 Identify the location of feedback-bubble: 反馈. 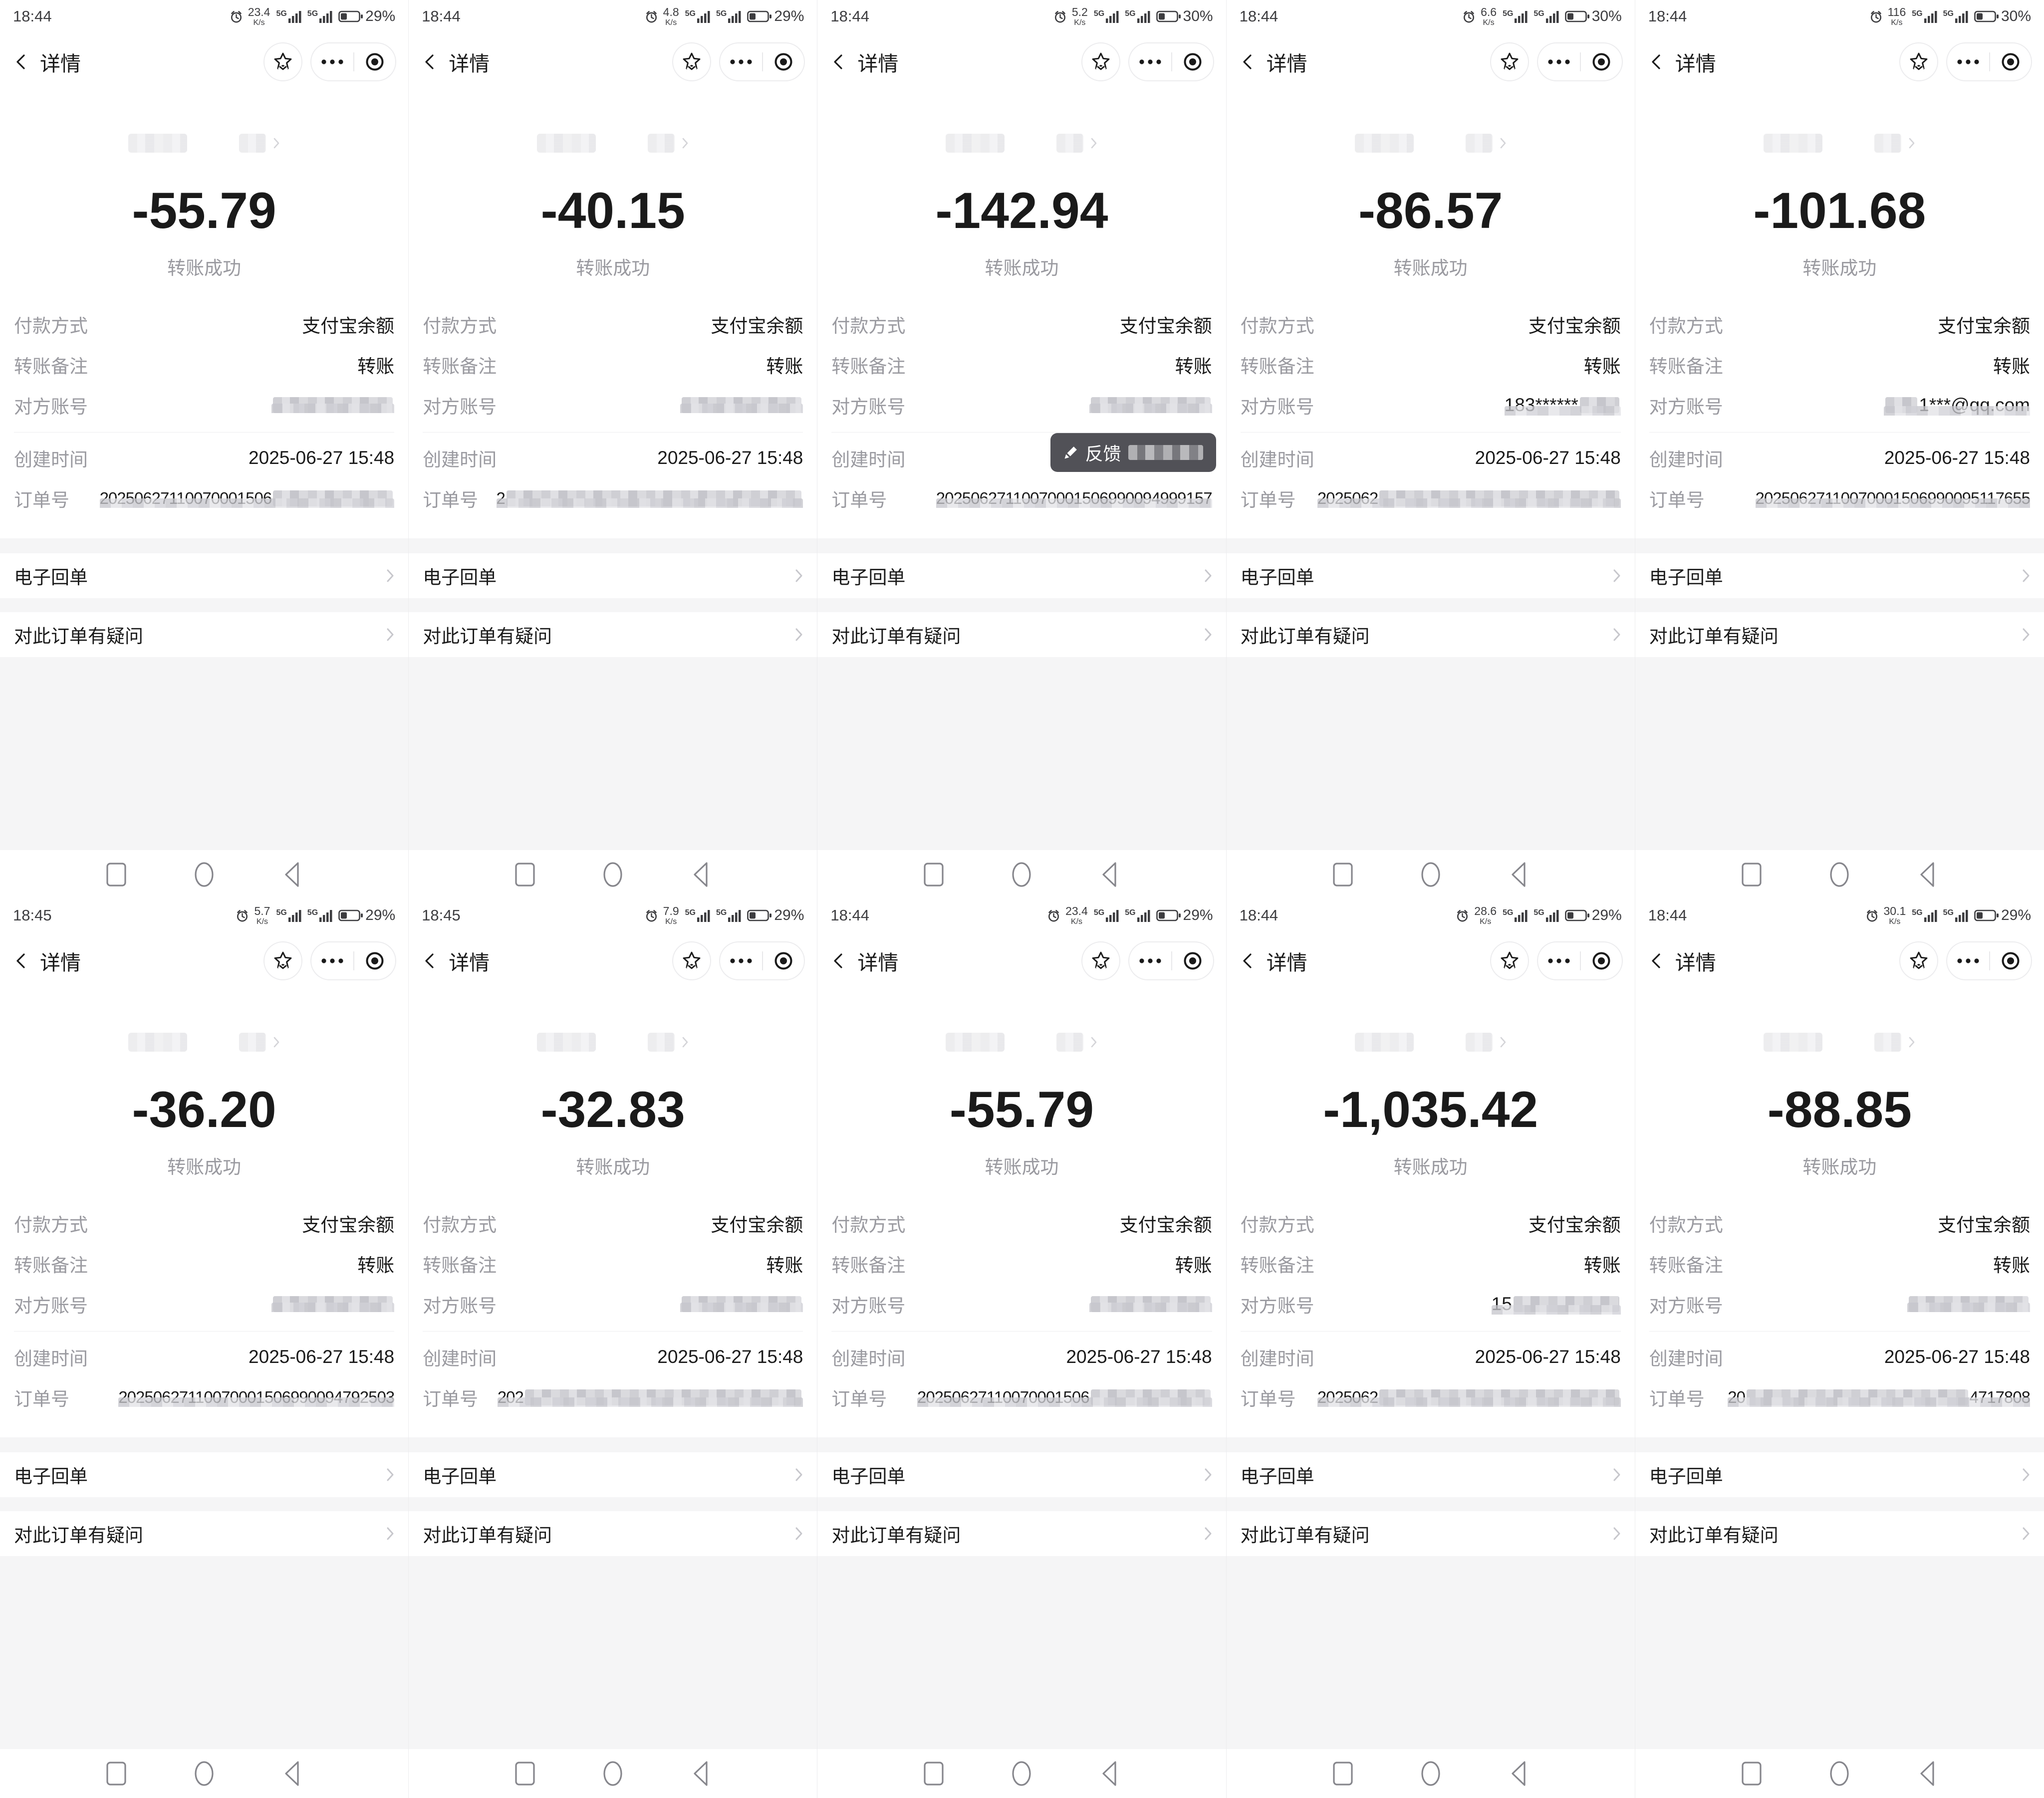
(1133, 453).